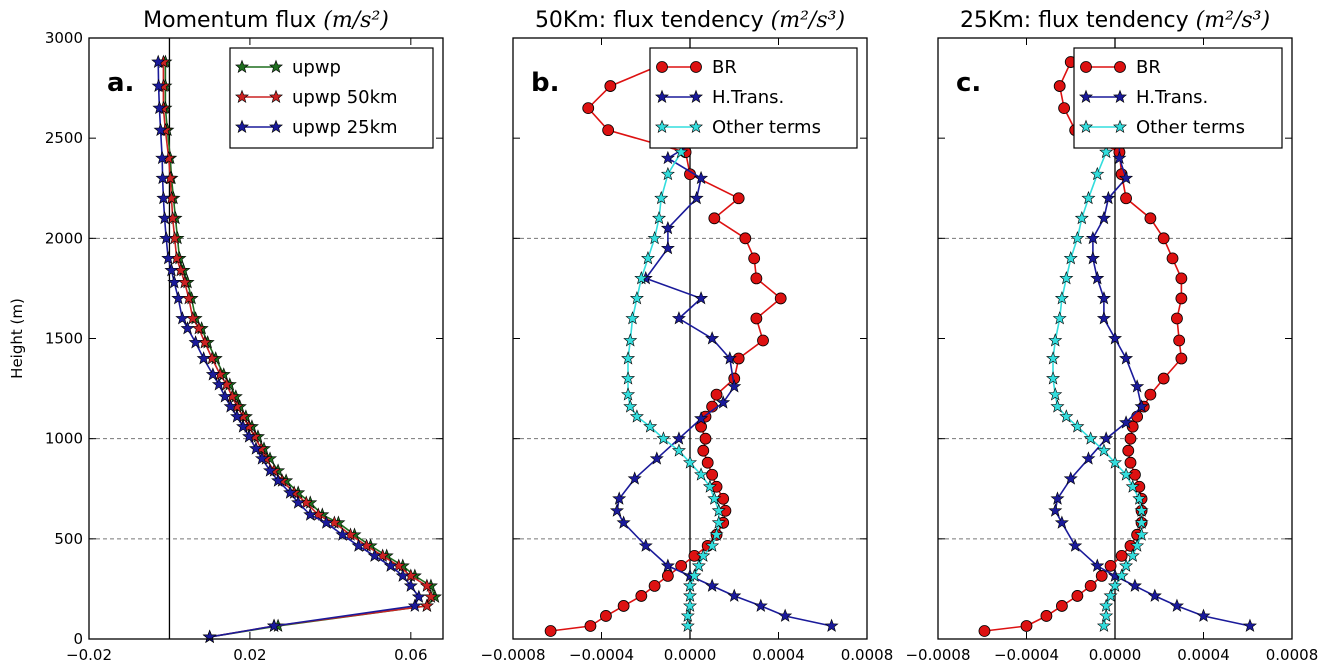  What do you see at coordinates (78, 639) in the screenshot?
I see `y-tick-label: 0` at bounding box center [78, 639].